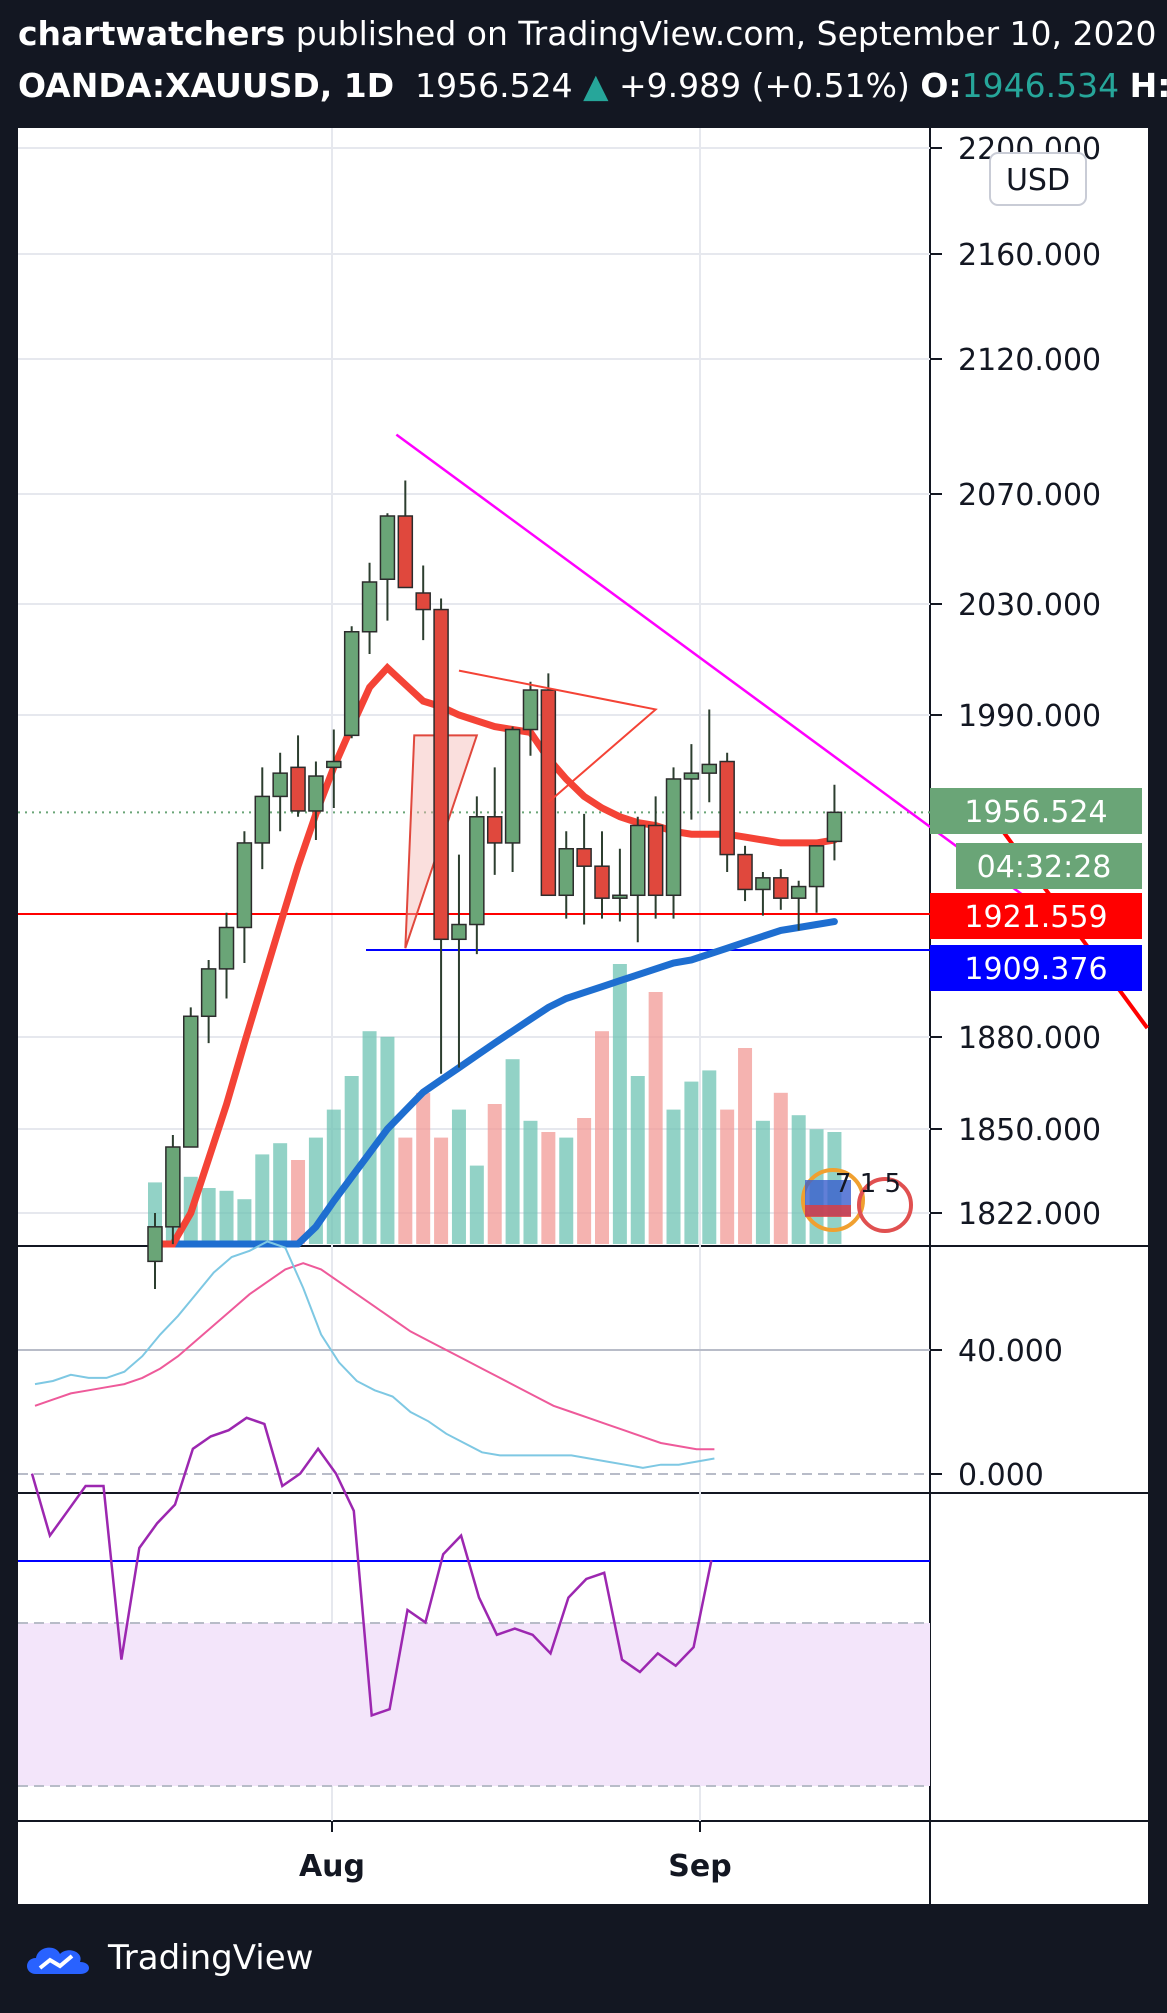 The height and width of the screenshot is (2013, 1167). What do you see at coordinates (1029, 605) in the screenshot?
I see `price-label: 2030.000` at bounding box center [1029, 605].